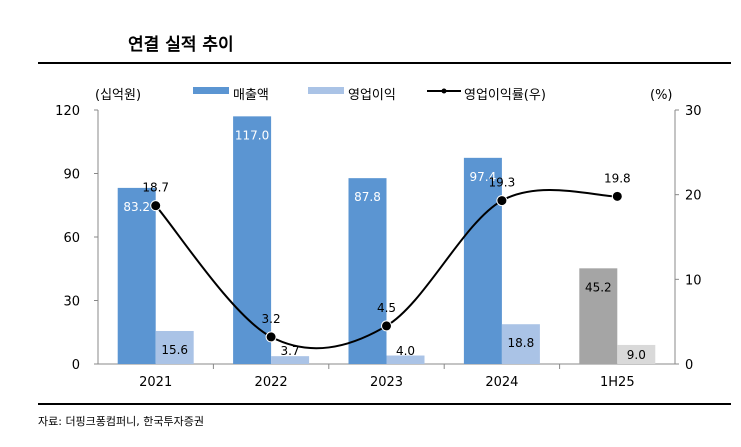 The height and width of the screenshot is (447, 741). I want to click on left-unit-label: (십억원), so click(118, 95).